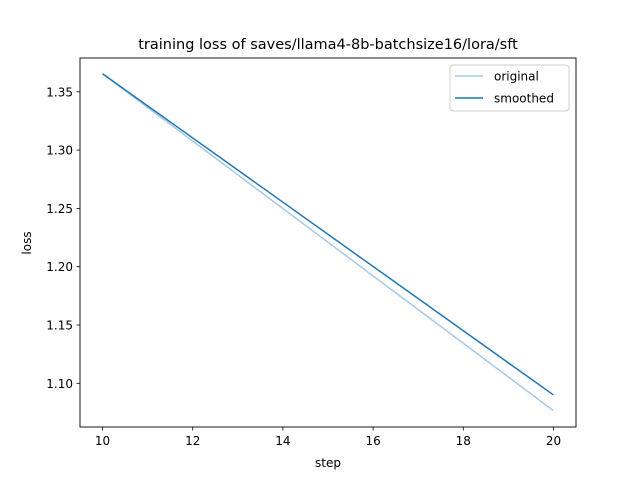 The width and height of the screenshot is (640, 484). I want to click on y-tick-label: 1.35, so click(59, 92).